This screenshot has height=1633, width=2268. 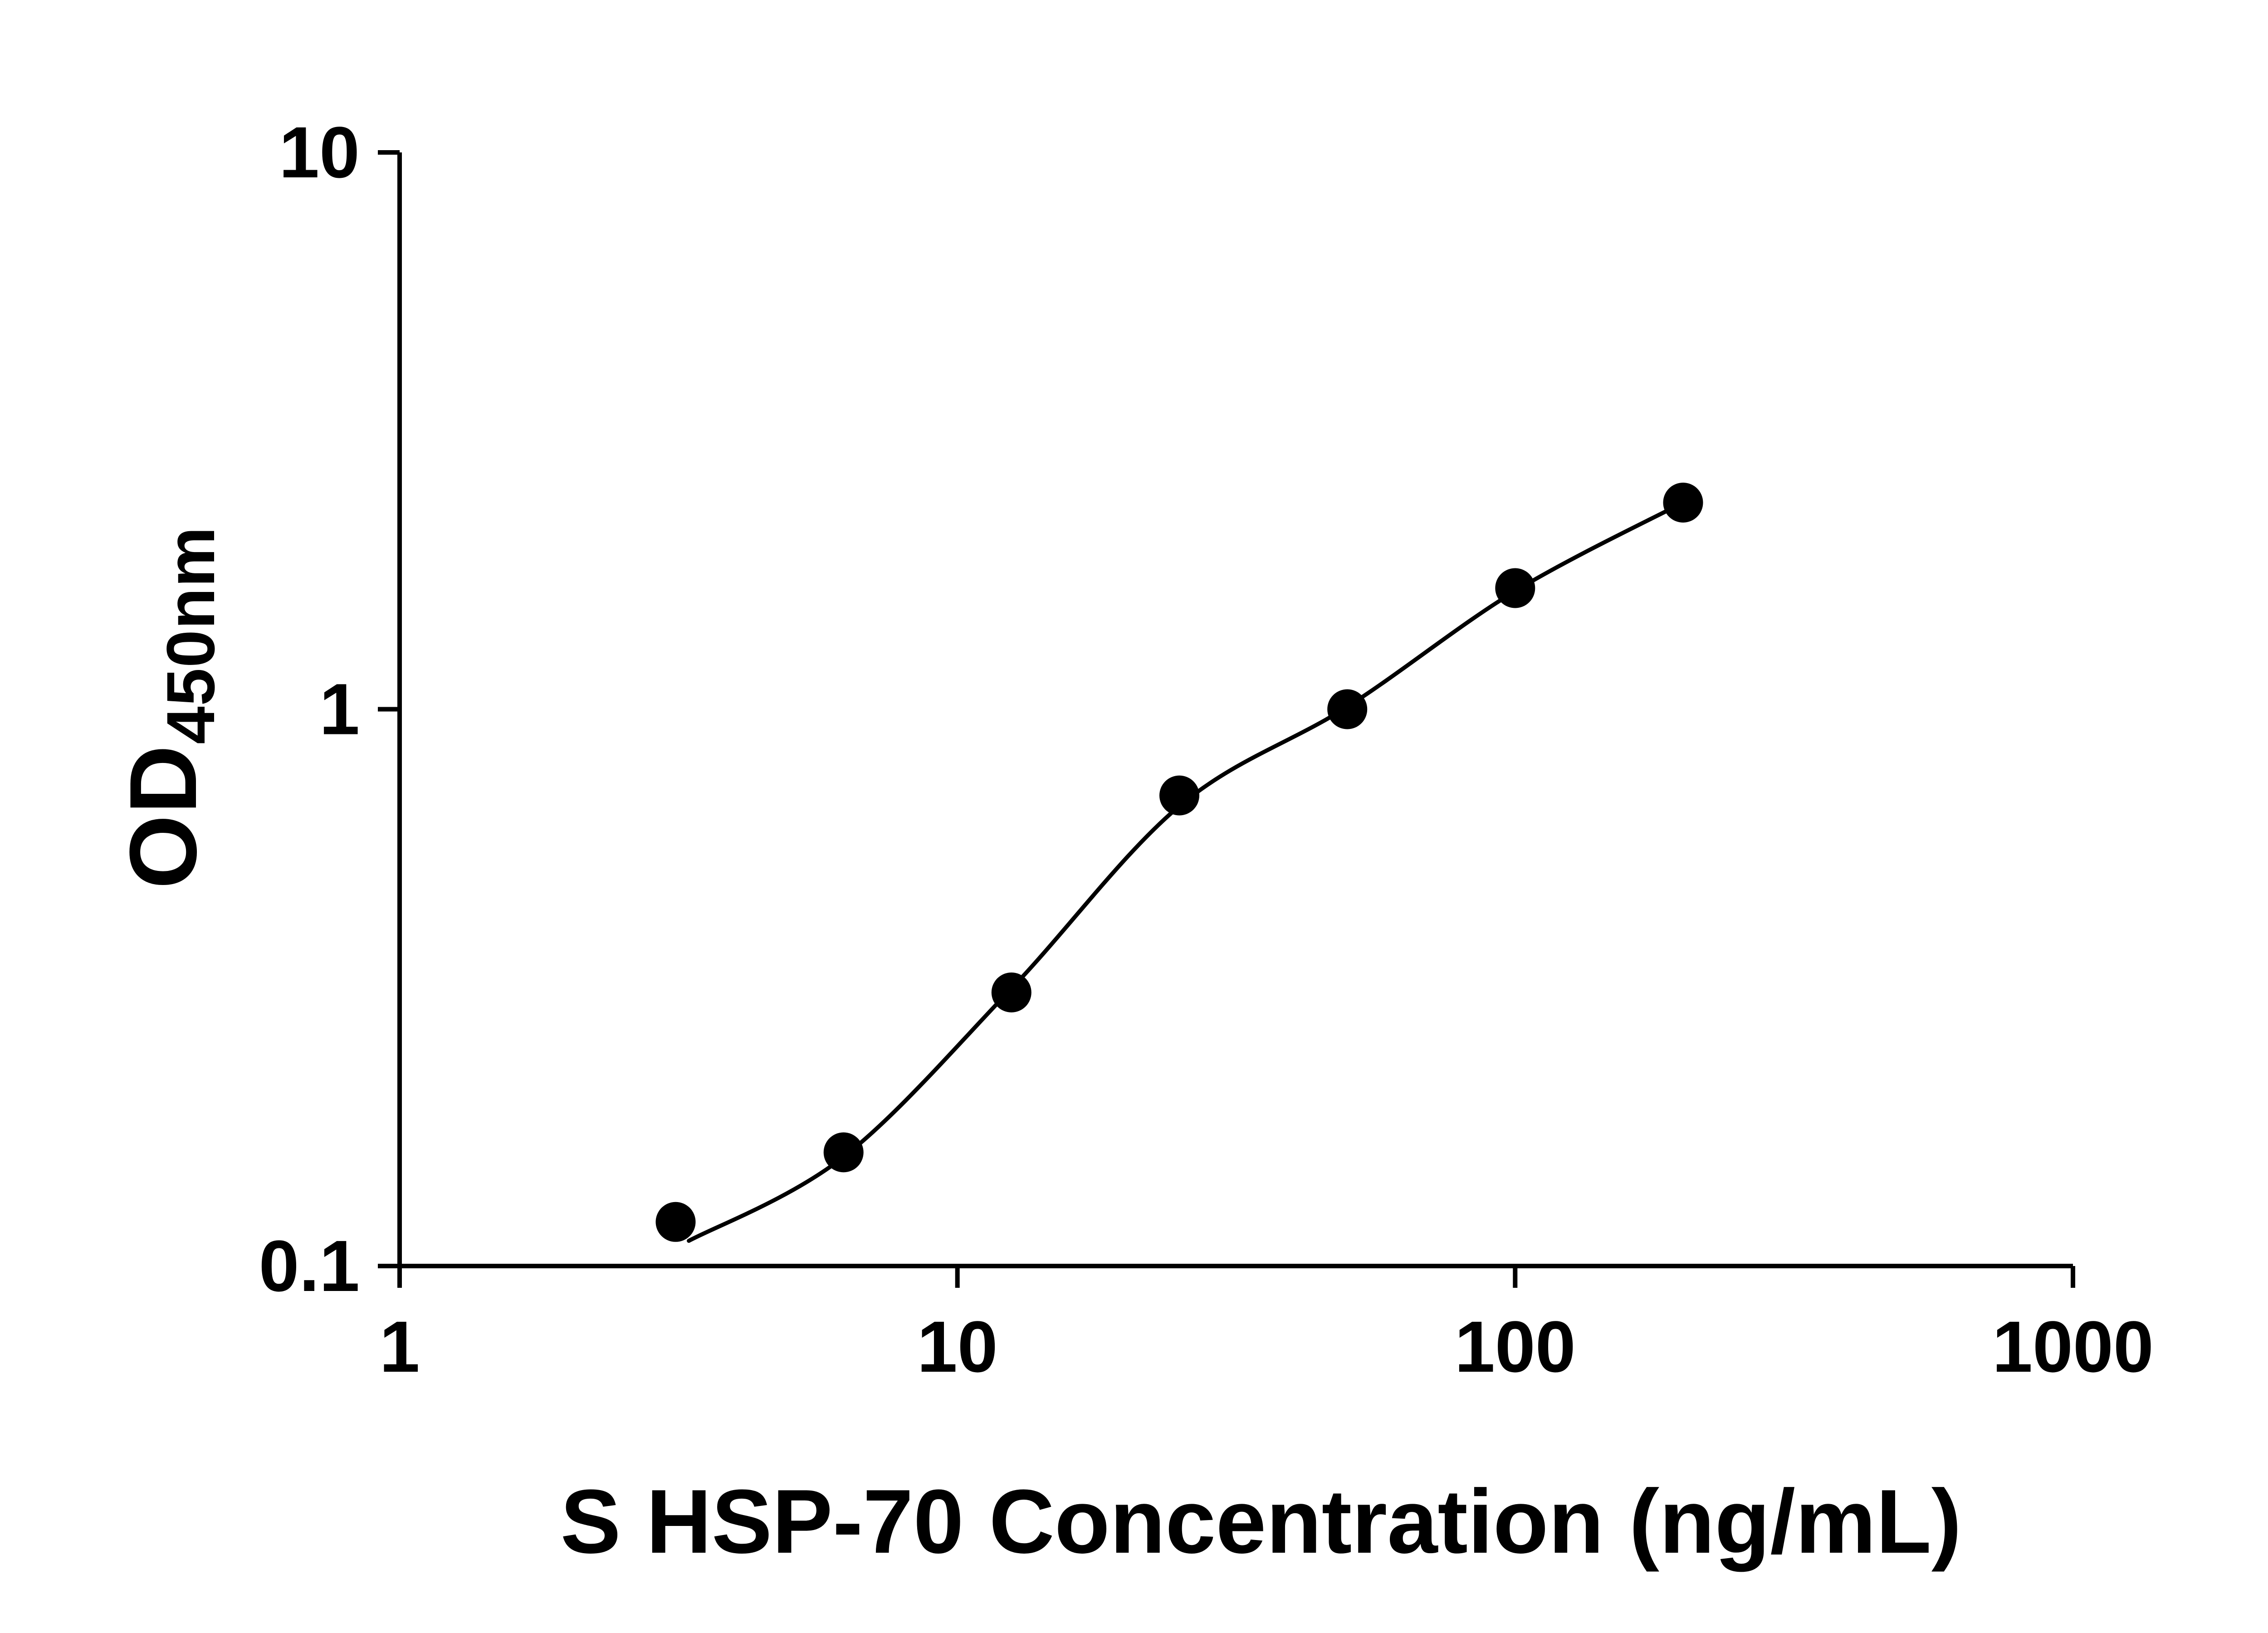 What do you see at coordinates (1516, 1346) in the screenshot?
I see `x-tick-label: 100` at bounding box center [1516, 1346].